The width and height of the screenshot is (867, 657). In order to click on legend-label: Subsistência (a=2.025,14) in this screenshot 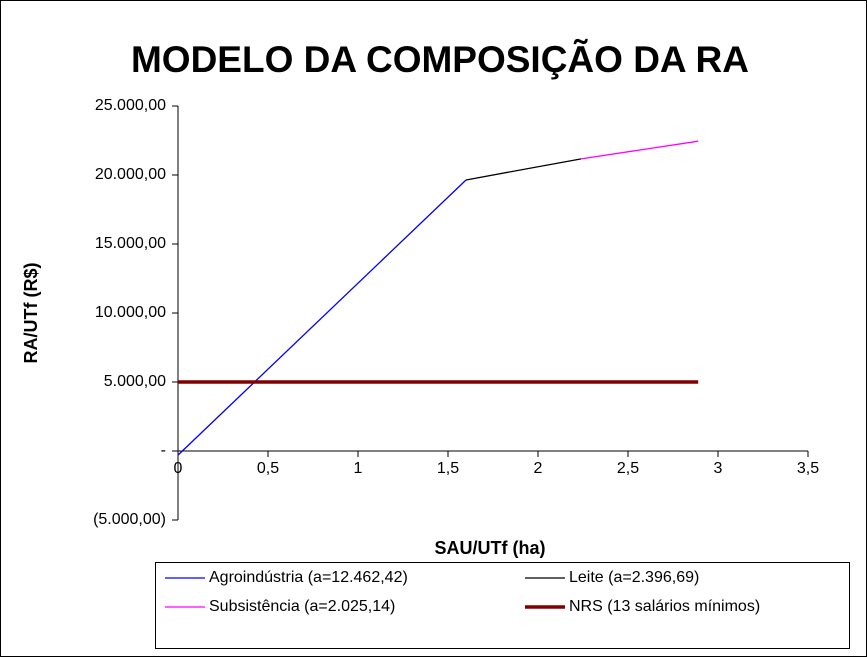, I will do `click(302, 606)`.